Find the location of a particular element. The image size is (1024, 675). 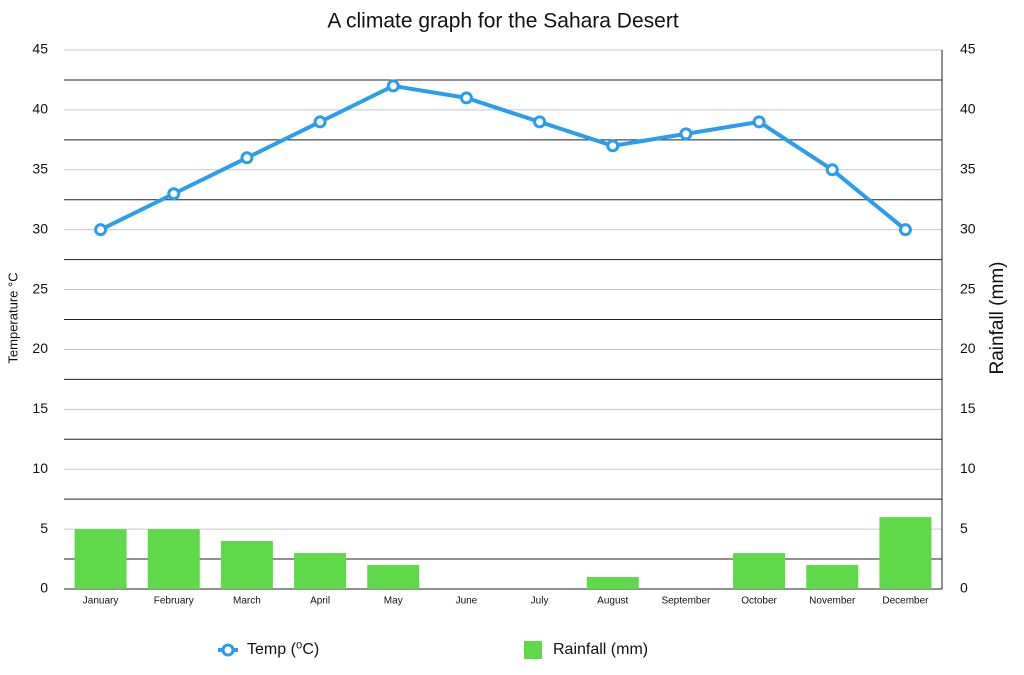

y-tick-label: 40 is located at coordinates (40, 109).